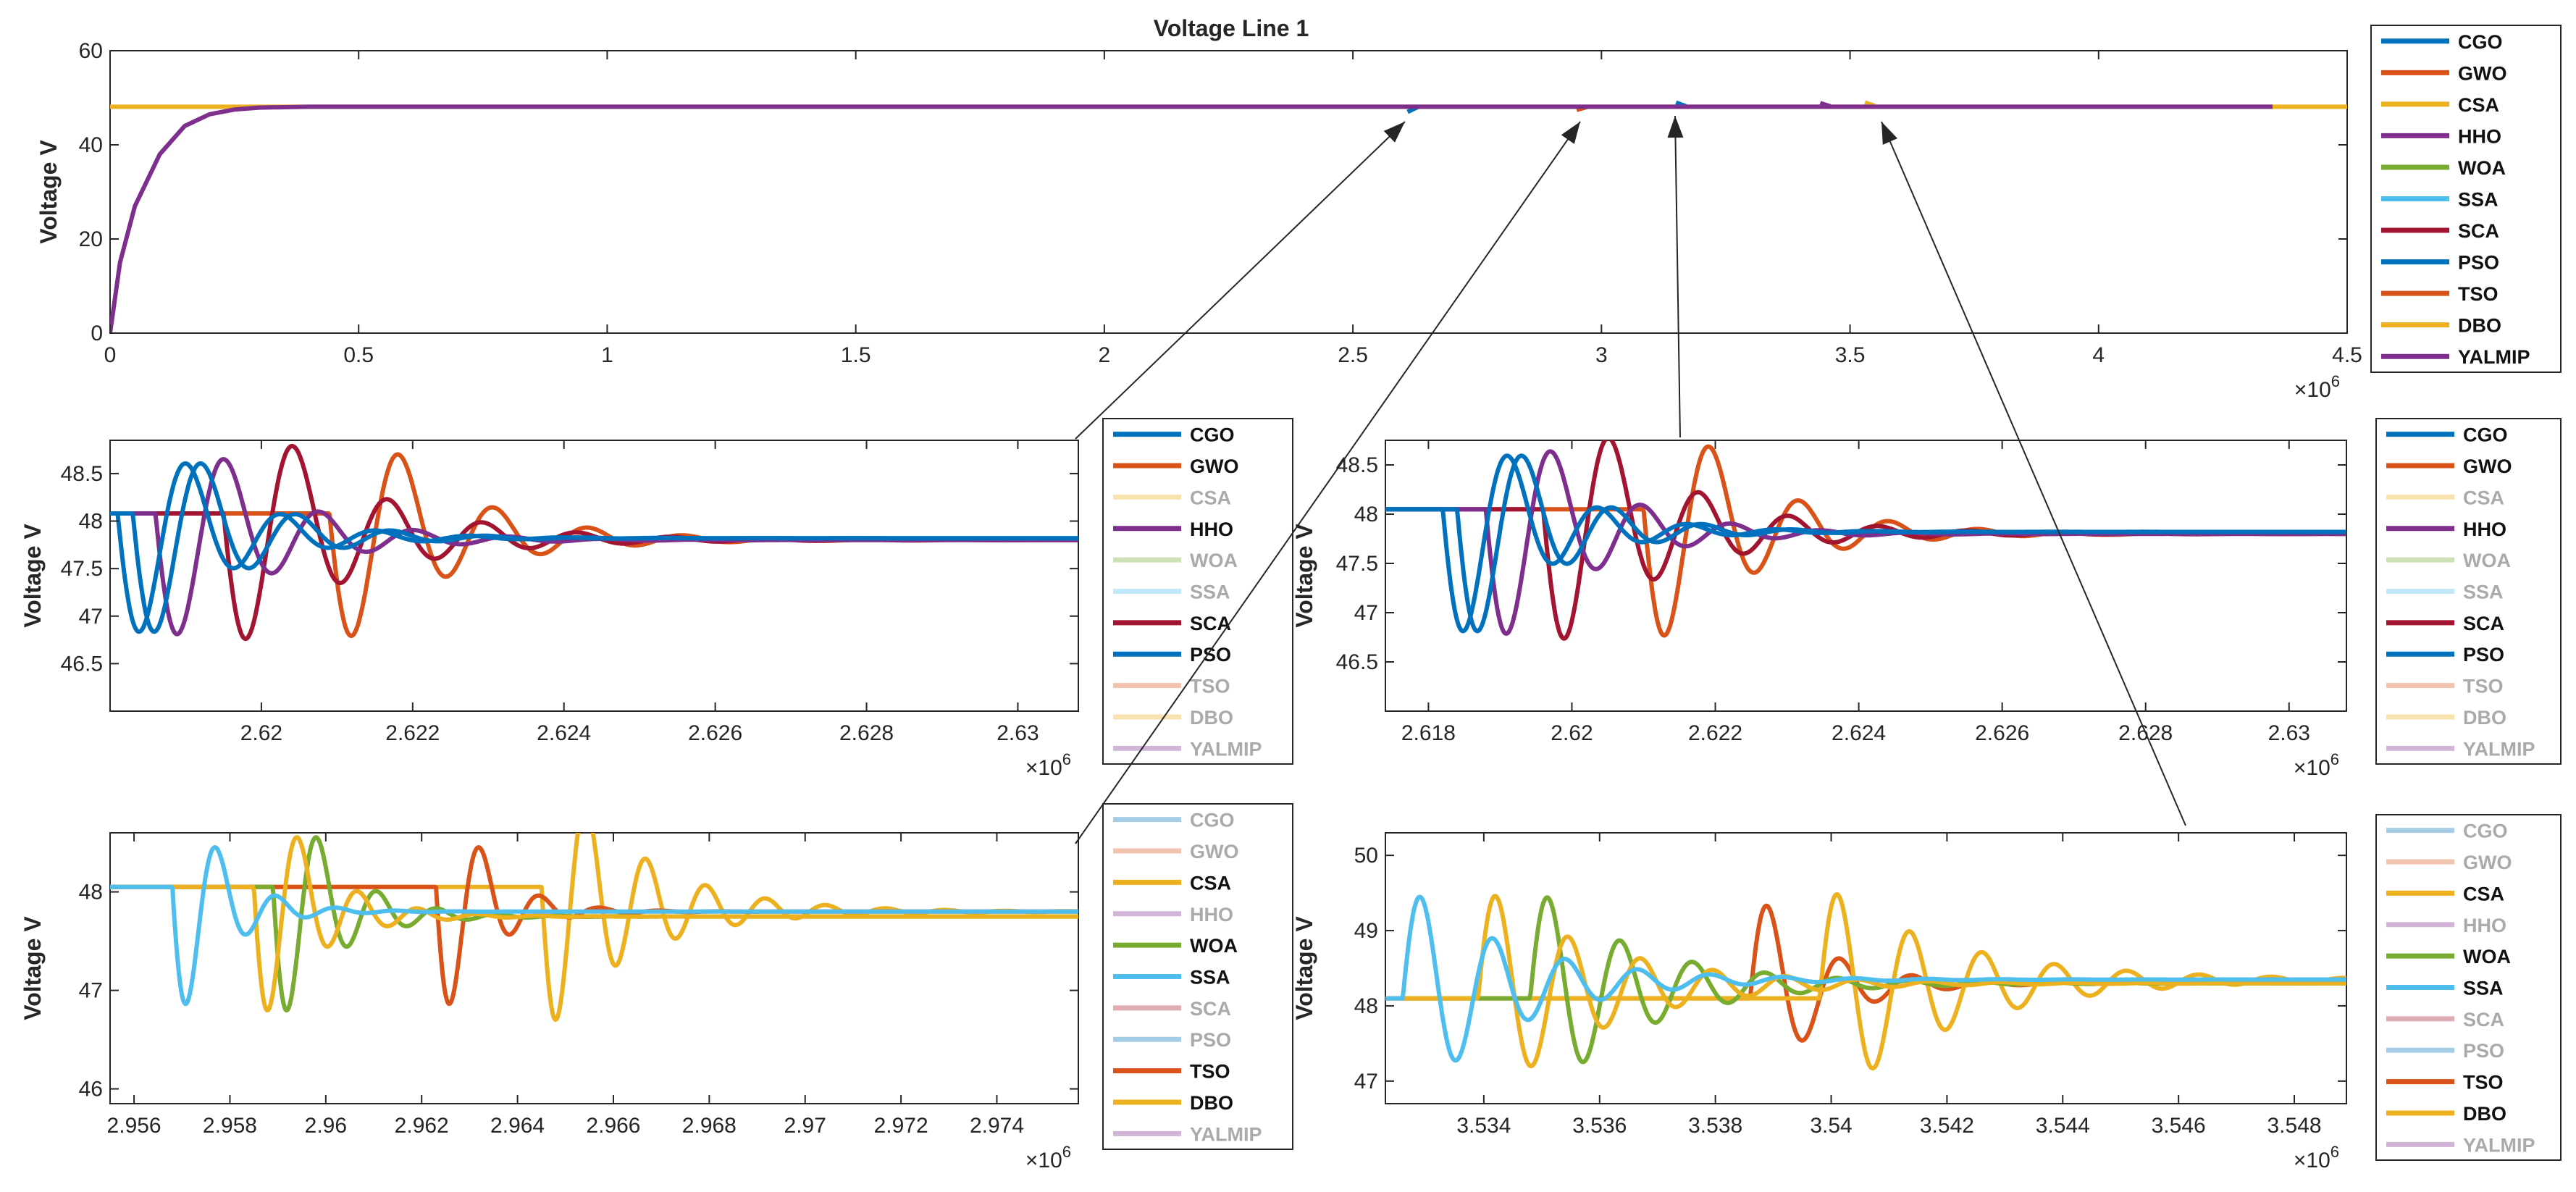 The width and height of the screenshot is (2576, 1192). Describe the element at coordinates (517, 1126) in the screenshot. I see `x-tick-label-zoom3: 2.964` at that location.